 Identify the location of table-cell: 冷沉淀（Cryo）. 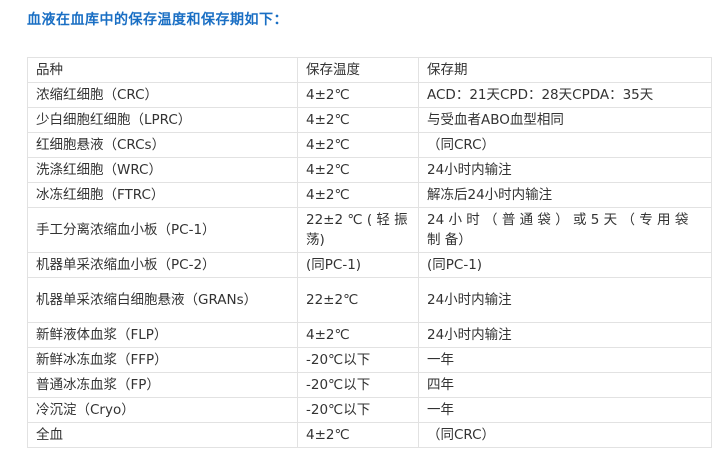
(162, 410).